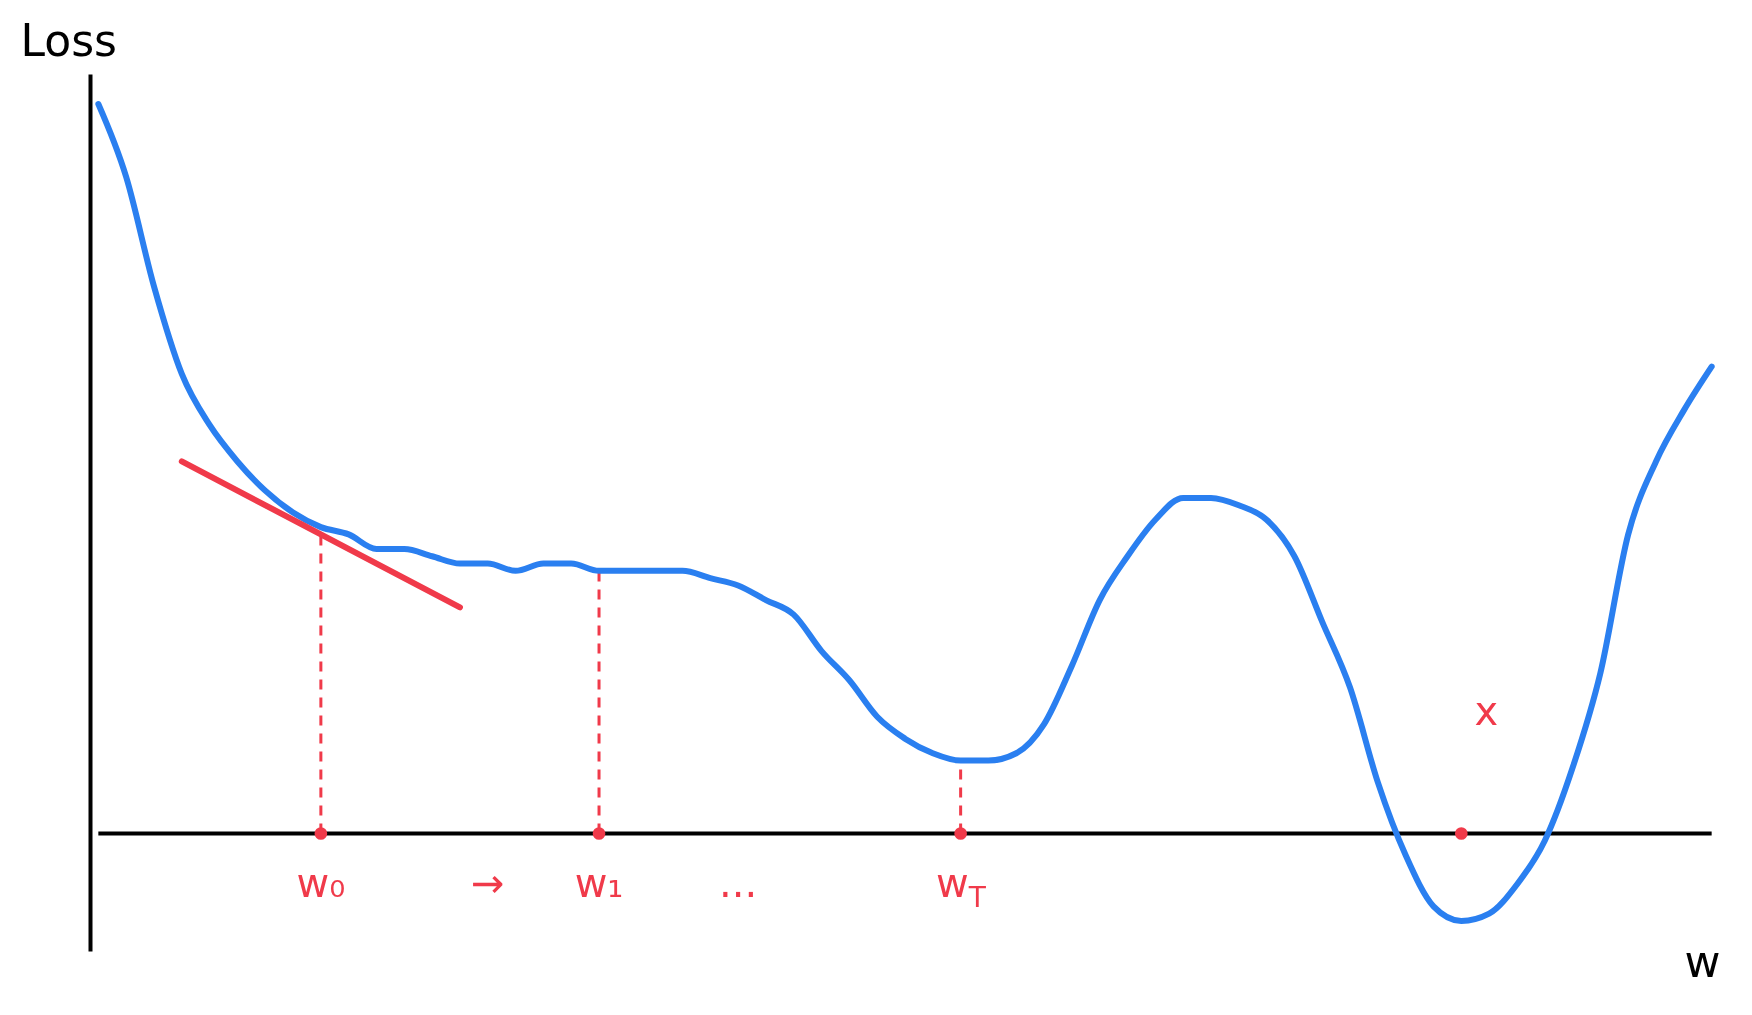 Image resolution: width=1752 pixels, height=1015 pixels. Describe the element at coordinates (488, 883) in the screenshot. I see `x-tick-label: →` at that location.